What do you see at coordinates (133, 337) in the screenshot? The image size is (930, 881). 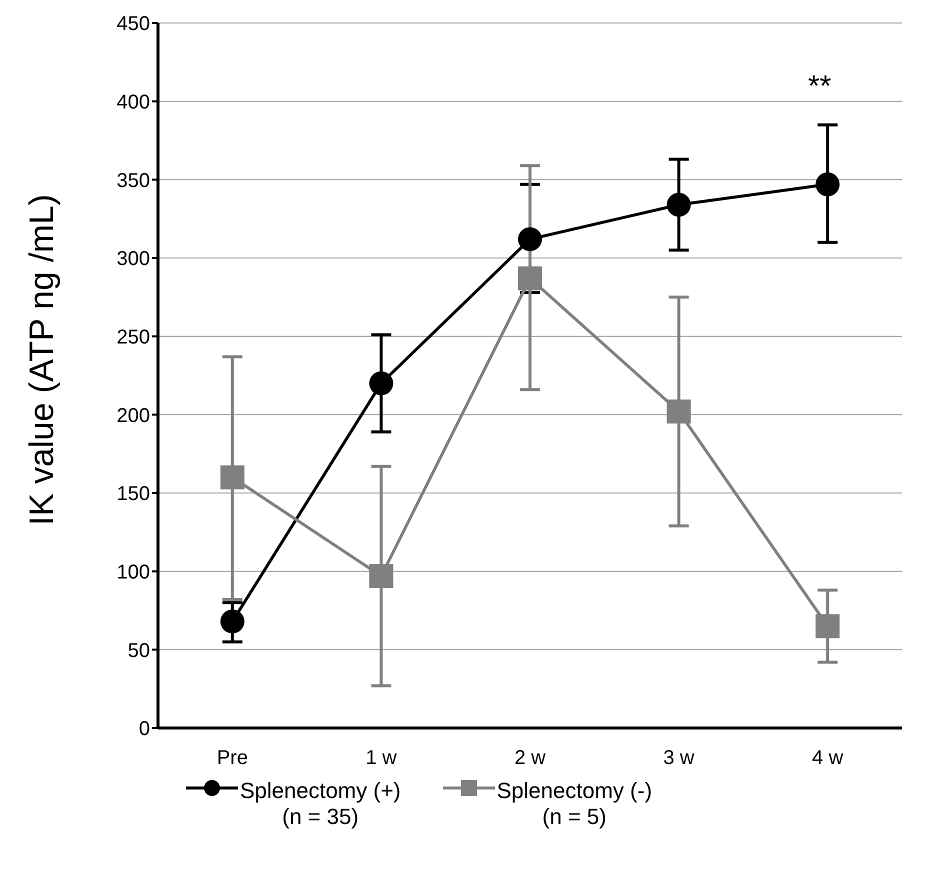 I see `y-tick-label: 250` at bounding box center [133, 337].